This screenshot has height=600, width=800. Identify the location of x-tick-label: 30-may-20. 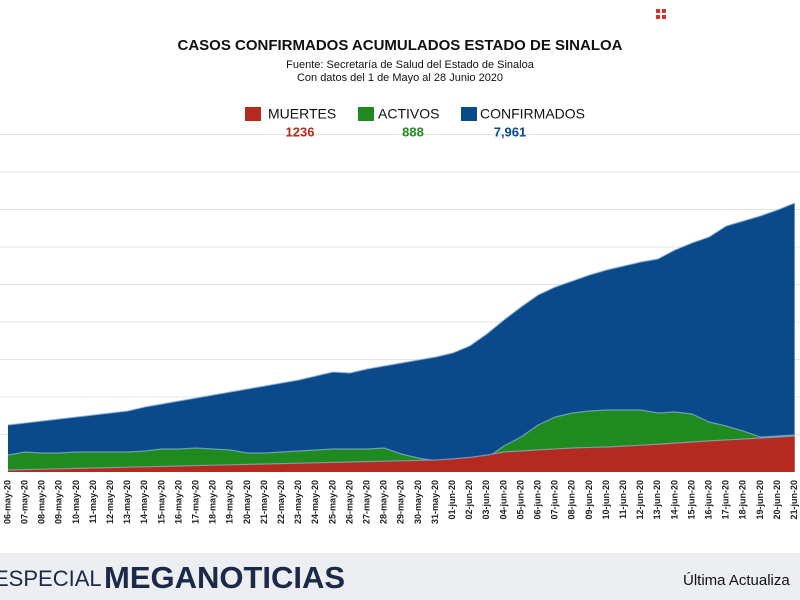
(418, 502).